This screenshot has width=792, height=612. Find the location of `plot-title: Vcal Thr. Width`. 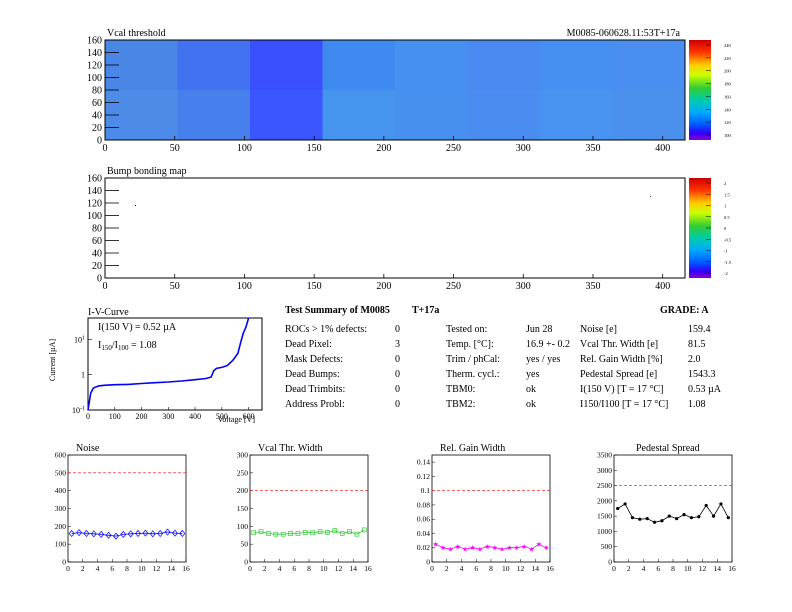

plot-title: Vcal Thr. Width is located at coordinates (290, 448).